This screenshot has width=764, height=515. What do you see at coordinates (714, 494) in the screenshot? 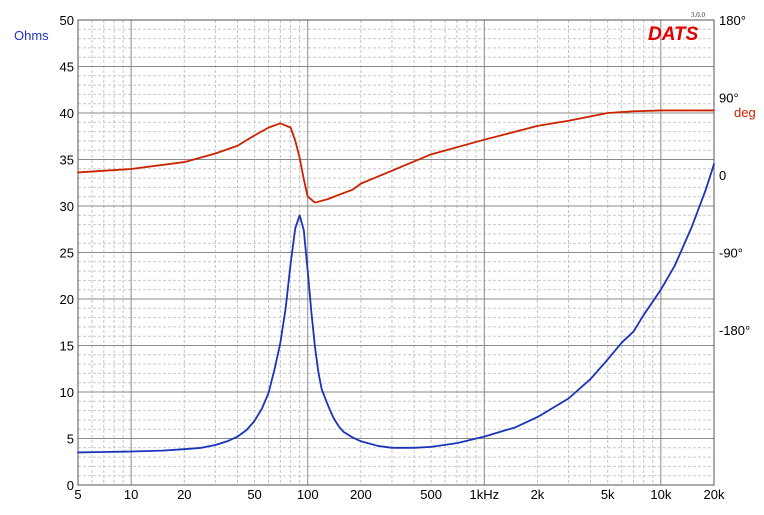
I see `x-tick-label: 20k` at bounding box center [714, 494].